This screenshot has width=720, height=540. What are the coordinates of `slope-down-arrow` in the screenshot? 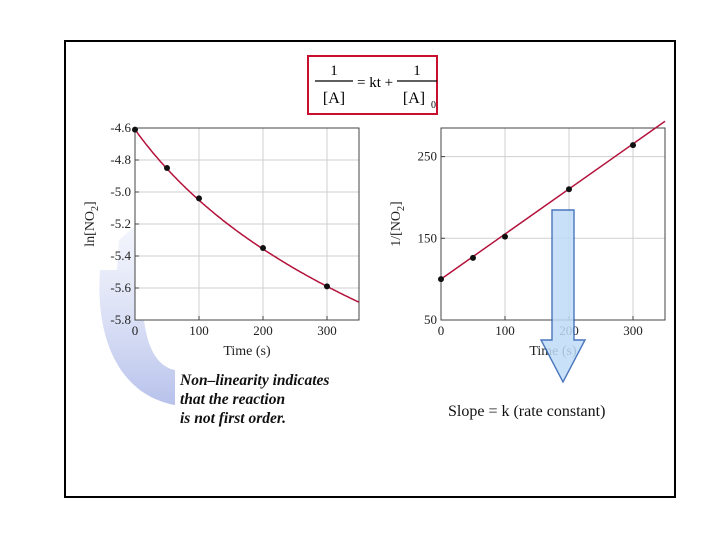 It's located at (563, 296).